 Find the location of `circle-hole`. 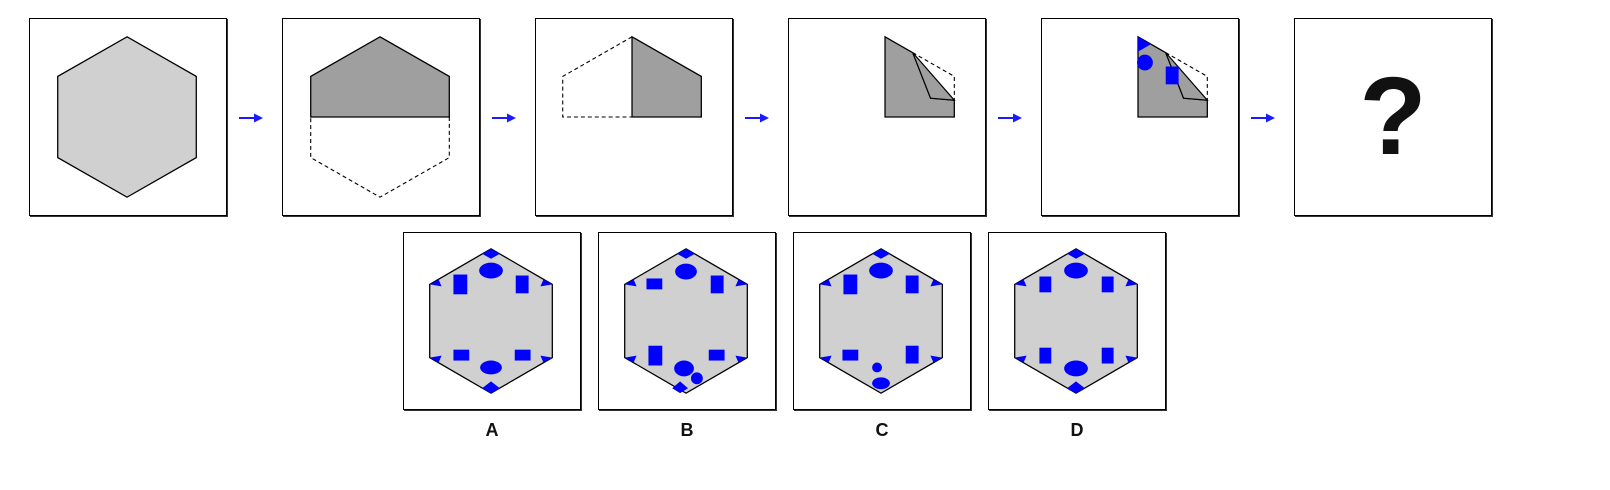

circle-hole is located at coordinates (1145, 62).